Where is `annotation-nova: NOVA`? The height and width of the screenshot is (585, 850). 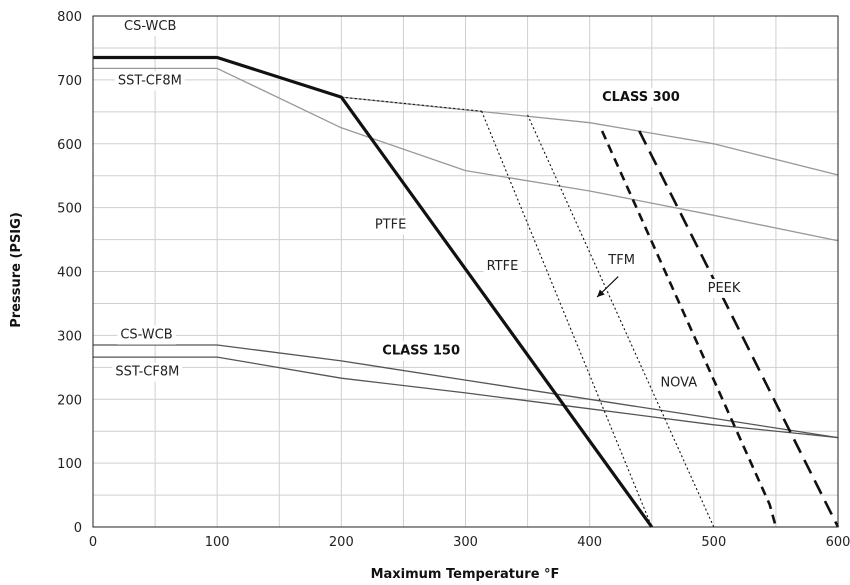 annotation-nova: NOVA is located at coordinates (678, 382).